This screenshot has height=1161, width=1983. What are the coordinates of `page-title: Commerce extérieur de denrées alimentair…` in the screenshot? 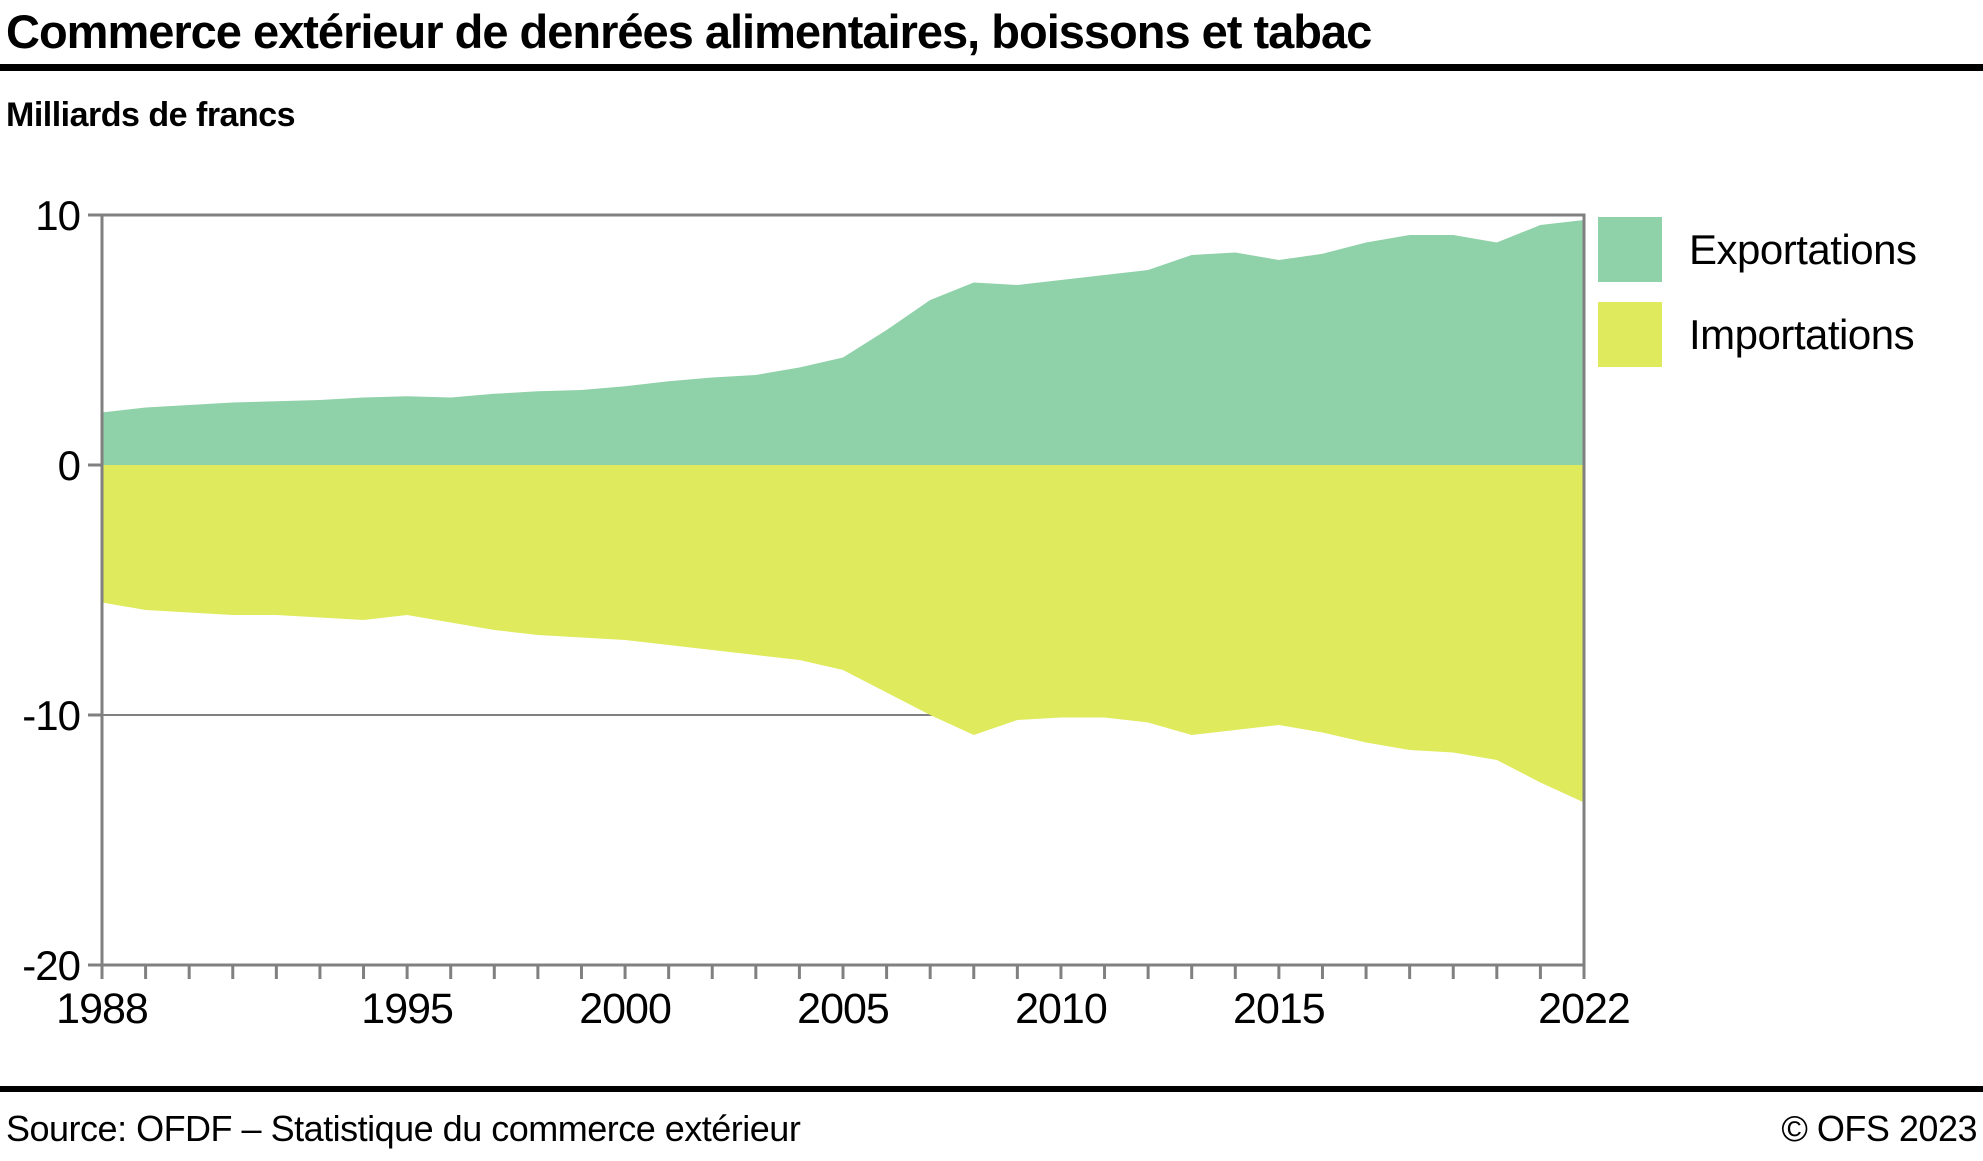 It's located at (689, 31).